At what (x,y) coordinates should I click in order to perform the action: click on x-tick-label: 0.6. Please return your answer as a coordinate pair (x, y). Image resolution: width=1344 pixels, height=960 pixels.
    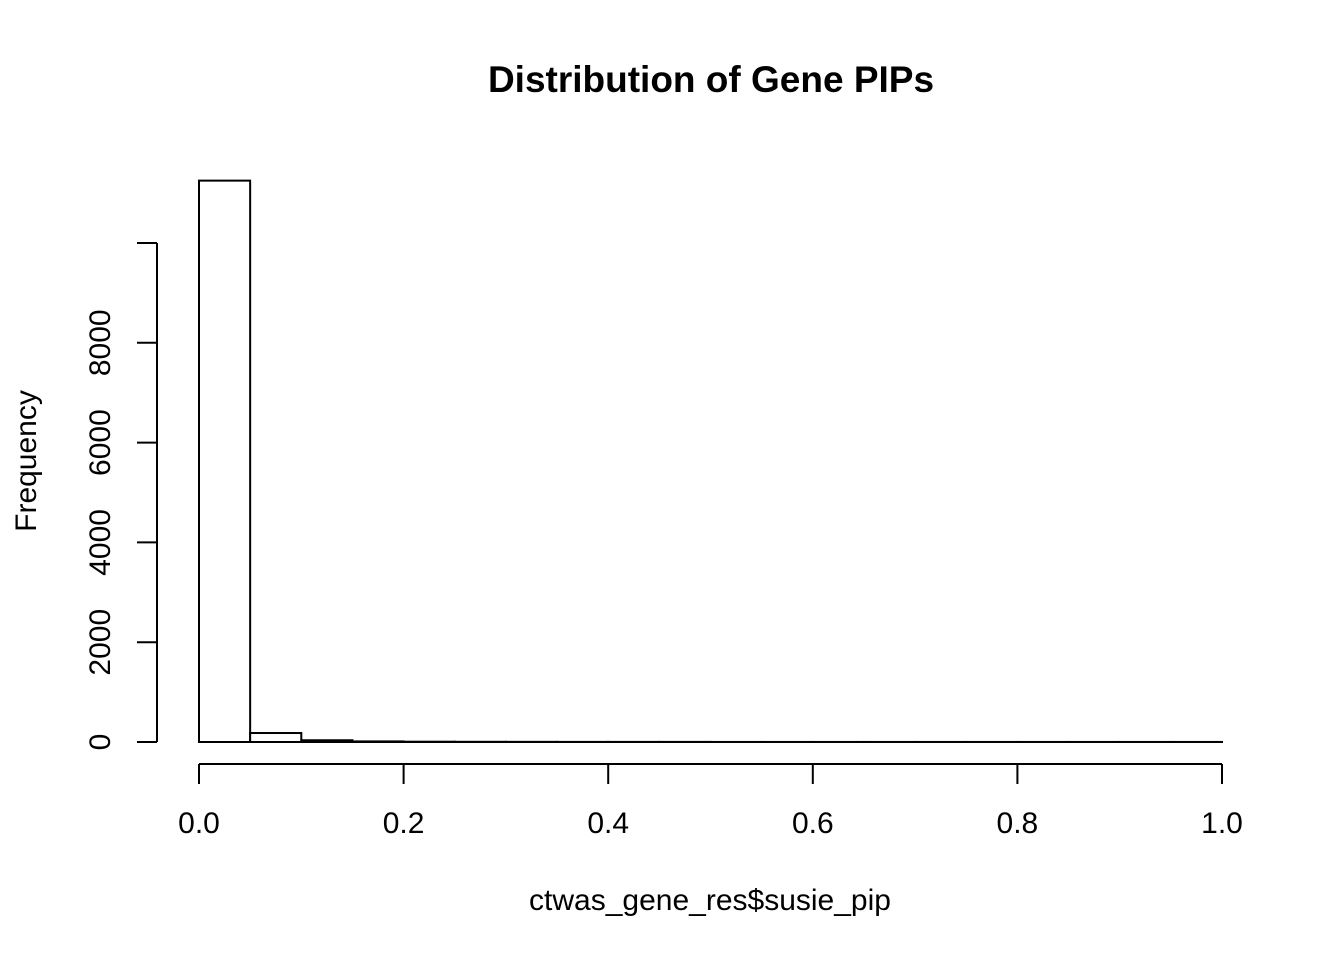
    Looking at the image, I should click on (813, 823).